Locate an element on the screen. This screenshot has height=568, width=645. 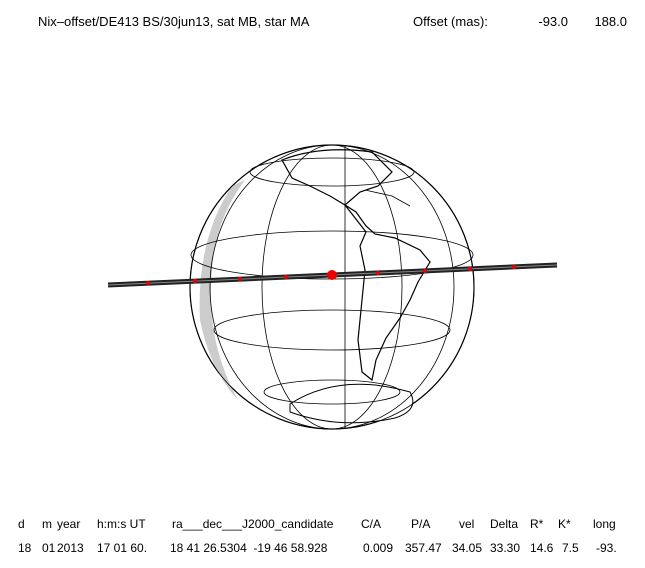
offset-label: Offset (mas): is located at coordinates (450, 21).